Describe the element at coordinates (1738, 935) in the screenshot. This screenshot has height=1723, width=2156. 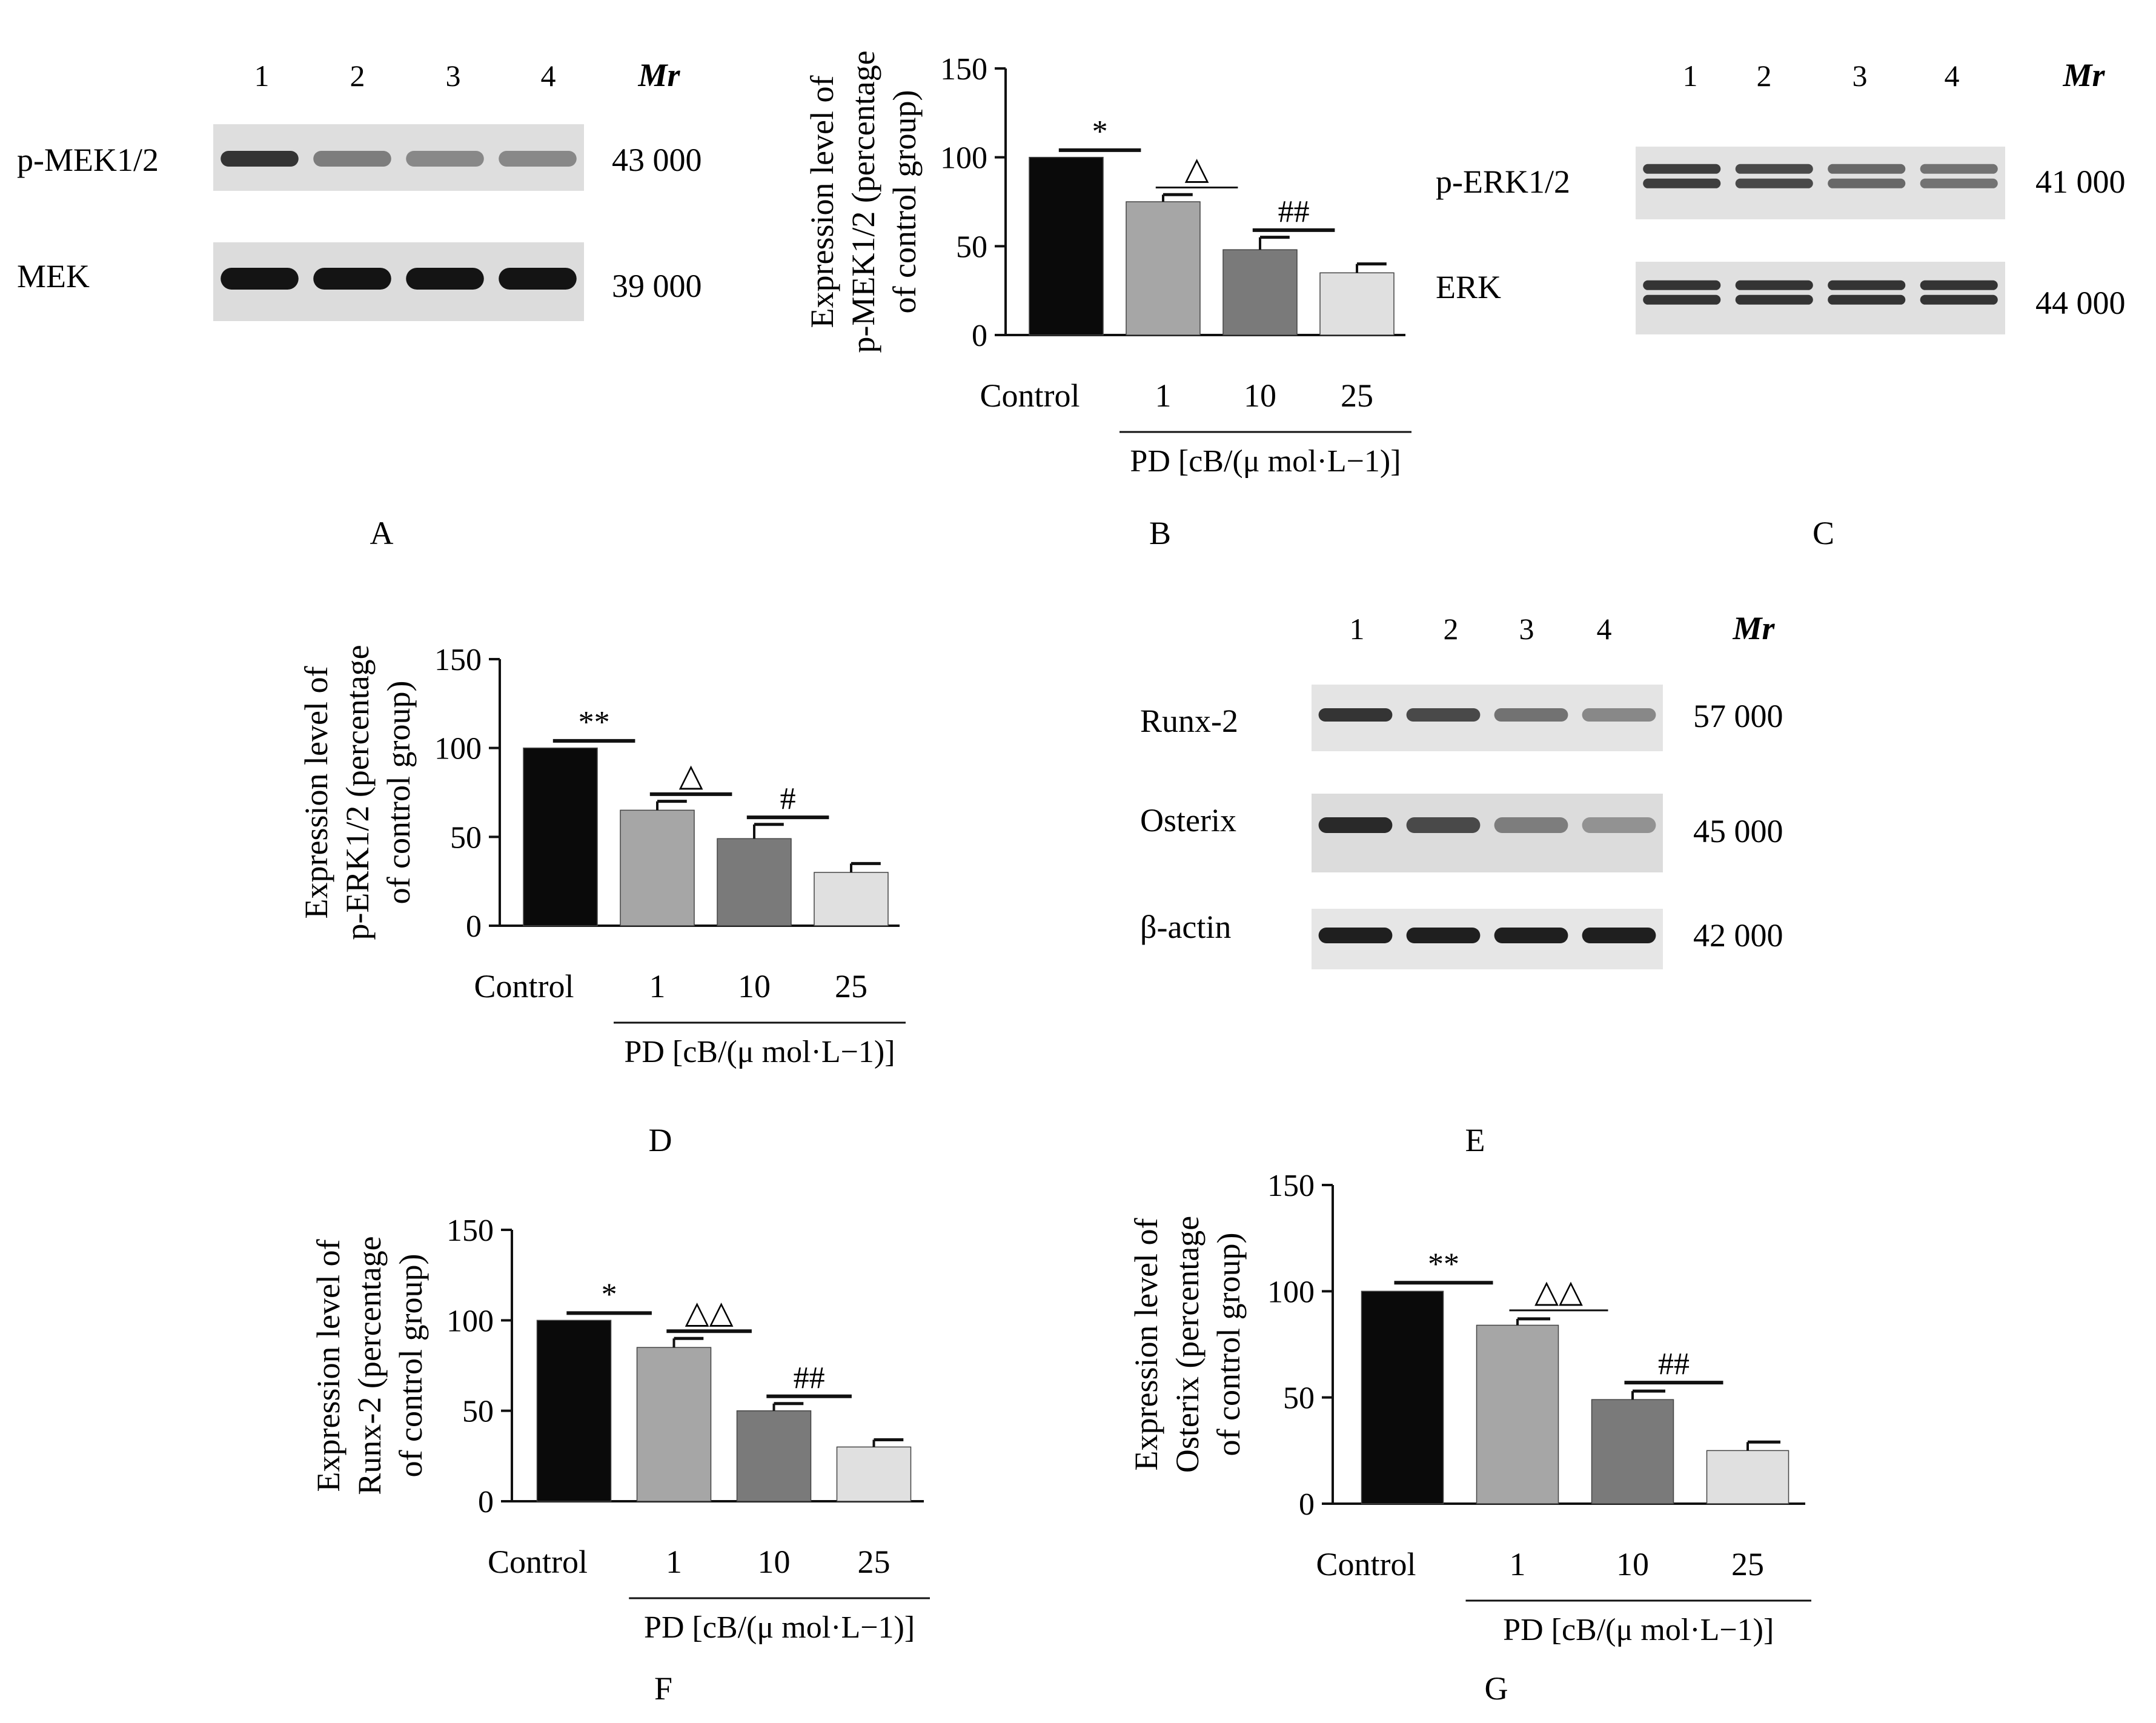
I see `mr-value: 42 000` at that location.